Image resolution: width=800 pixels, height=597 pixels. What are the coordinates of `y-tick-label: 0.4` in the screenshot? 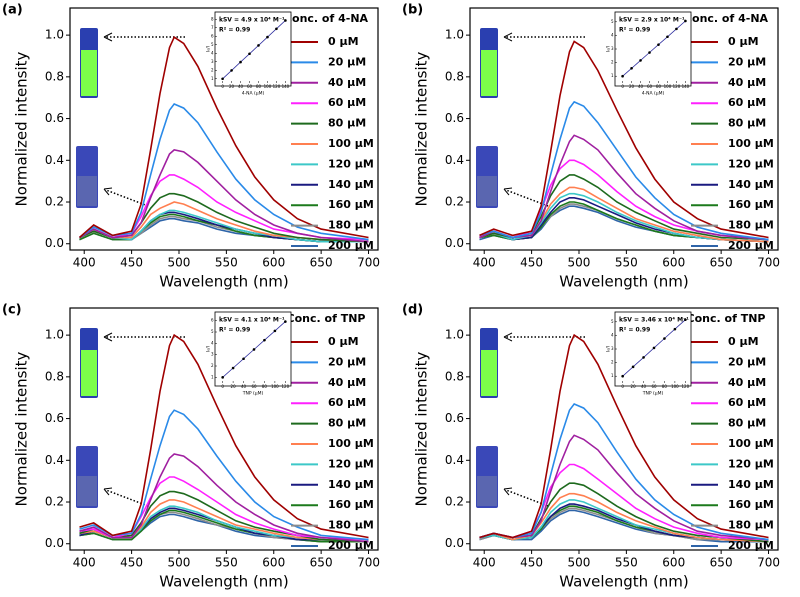 It's located at (454, 160).